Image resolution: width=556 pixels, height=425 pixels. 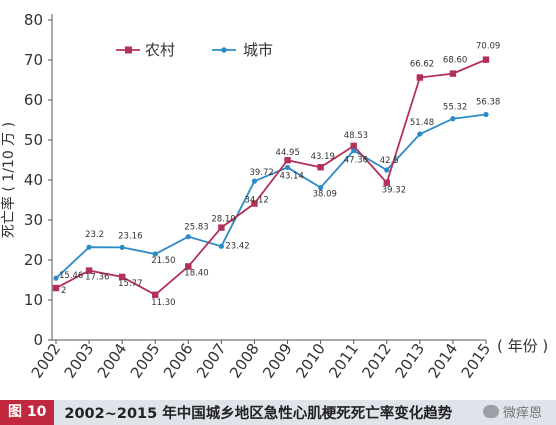 What do you see at coordinates (476, 361) in the screenshot?
I see `x-tick-label: 2015` at bounding box center [476, 361].